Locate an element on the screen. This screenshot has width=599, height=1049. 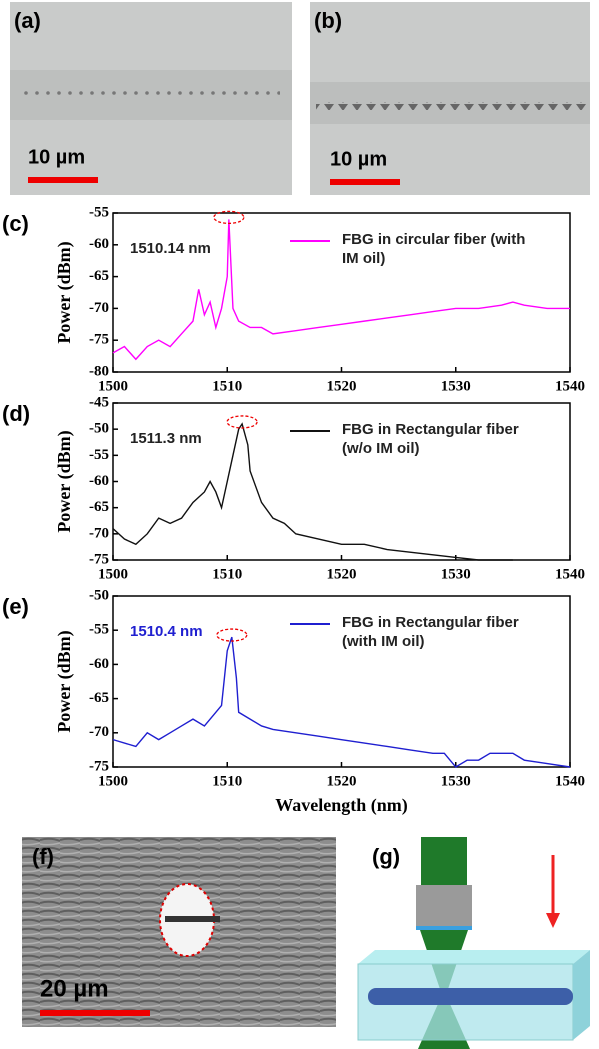
legend: FBG in Rectangular fiber (w/o IM oil) is located at coordinates (430, 439).